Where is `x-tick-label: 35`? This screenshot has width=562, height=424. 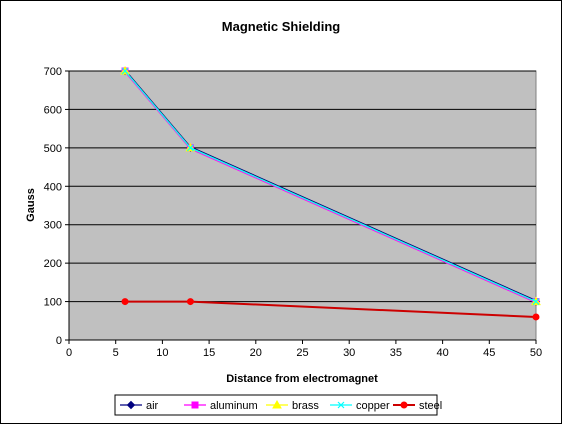
x-tick-label: 35 is located at coordinates (396, 353).